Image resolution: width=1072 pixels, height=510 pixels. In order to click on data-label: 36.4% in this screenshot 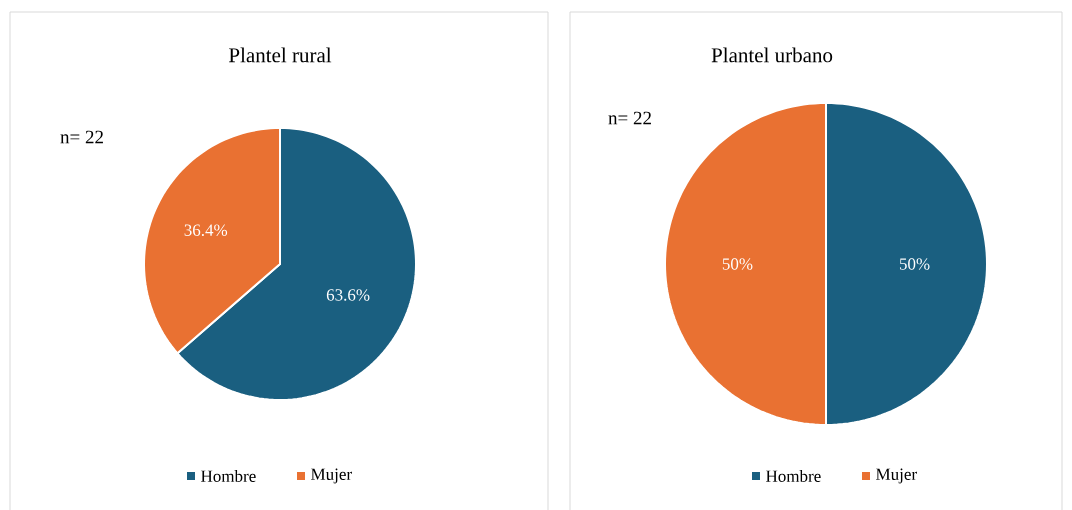, I will do `click(206, 230)`.